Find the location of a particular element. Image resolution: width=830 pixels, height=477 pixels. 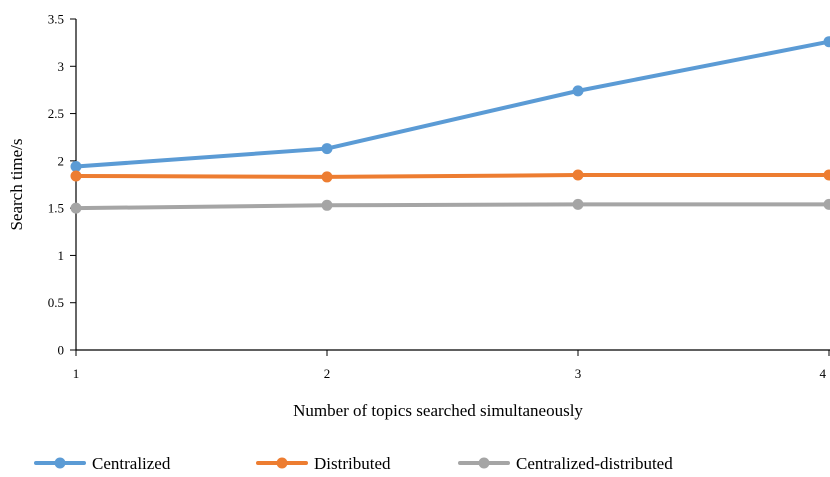

y-tick-label: 3.5 is located at coordinates (56, 19).